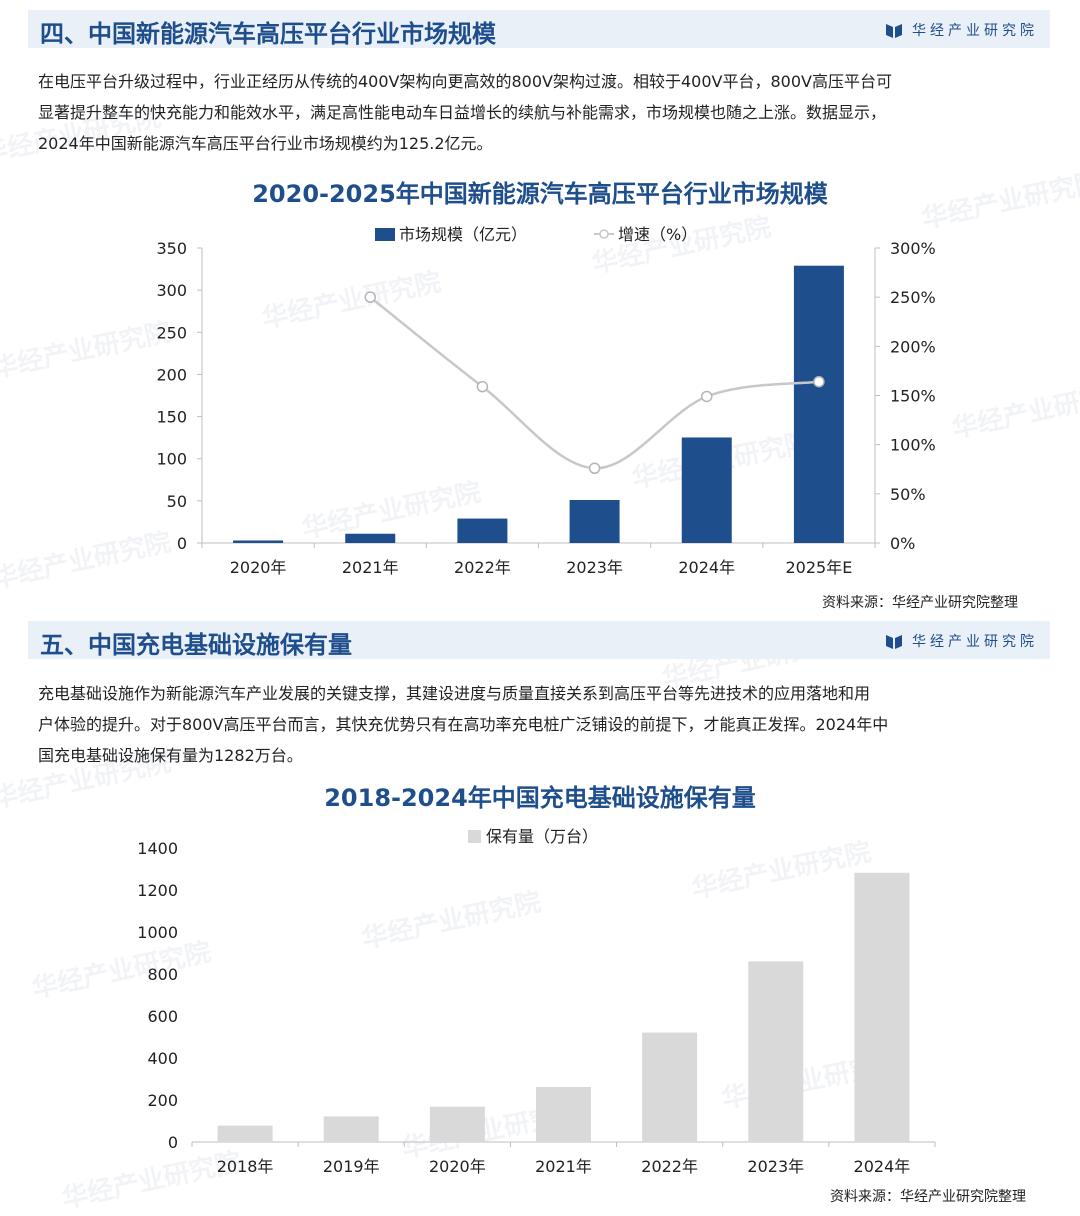 This screenshot has width=1080, height=1216. What do you see at coordinates (351, 1166) in the screenshot?
I see `x-tick-label: 2019年` at bounding box center [351, 1166].